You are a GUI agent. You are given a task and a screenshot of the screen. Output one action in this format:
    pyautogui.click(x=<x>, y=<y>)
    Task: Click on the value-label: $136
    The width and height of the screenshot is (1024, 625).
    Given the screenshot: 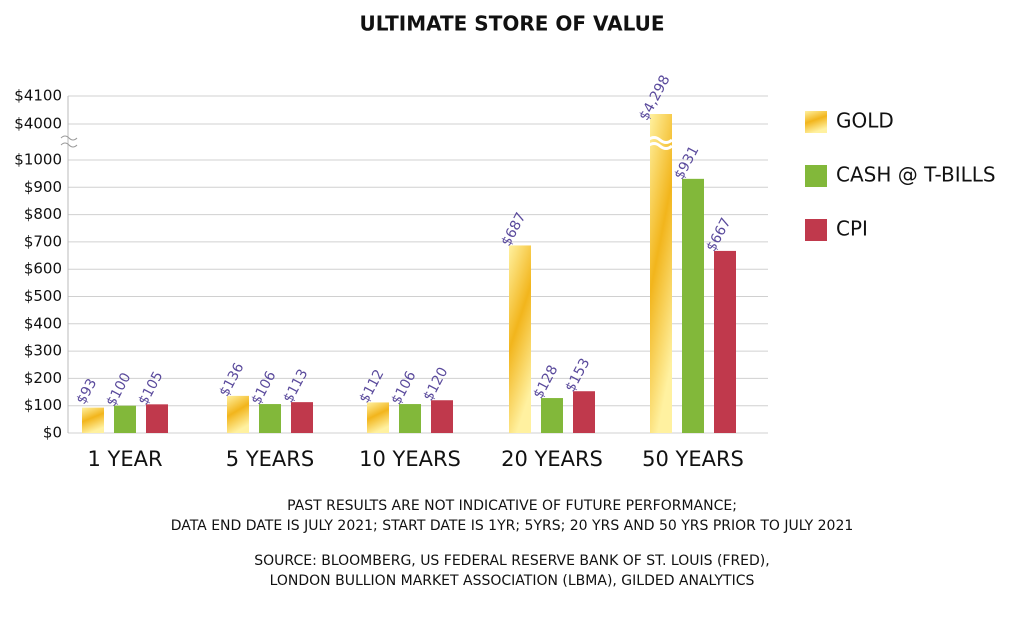 What is the action you would take?
    pyautogui.click(x=232, y=379)
    